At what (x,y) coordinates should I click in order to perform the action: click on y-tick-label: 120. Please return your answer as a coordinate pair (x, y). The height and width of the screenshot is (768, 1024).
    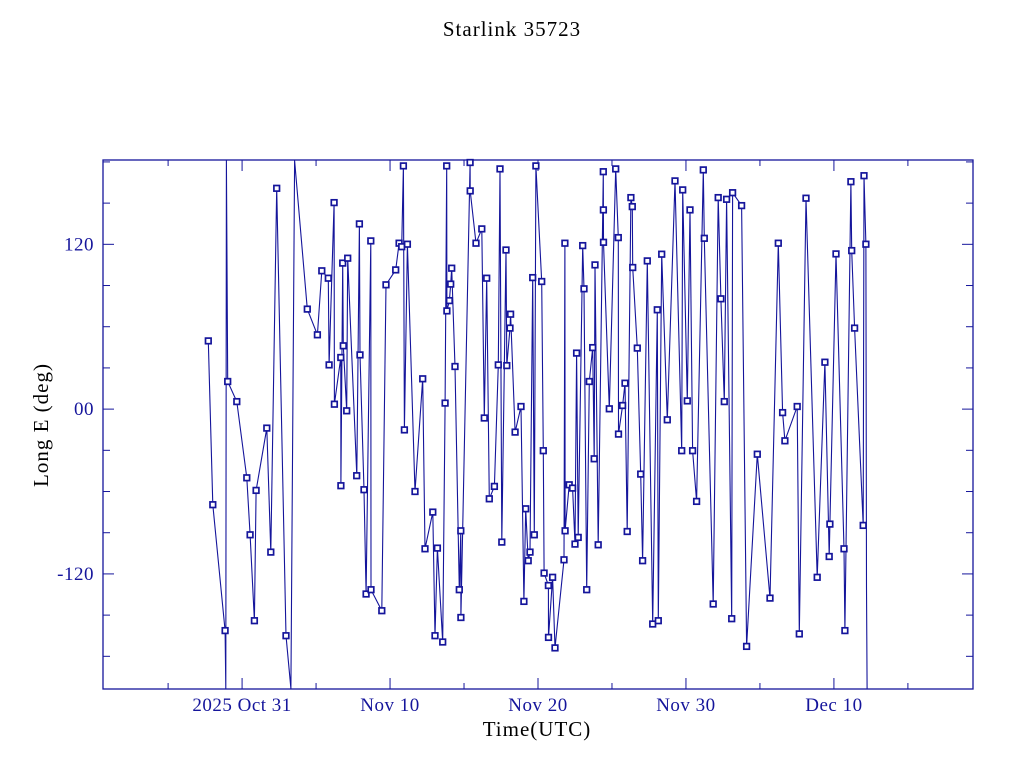
    Looking at the image, I should click on (79, 244).